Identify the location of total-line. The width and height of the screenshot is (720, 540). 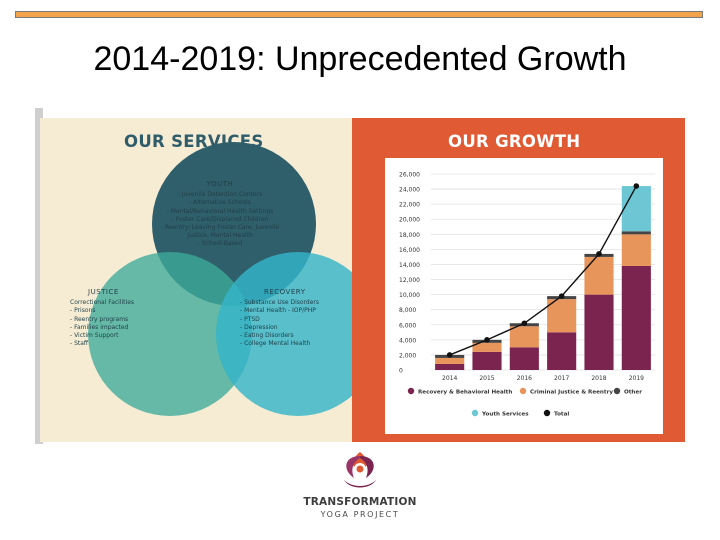
(543, 270).